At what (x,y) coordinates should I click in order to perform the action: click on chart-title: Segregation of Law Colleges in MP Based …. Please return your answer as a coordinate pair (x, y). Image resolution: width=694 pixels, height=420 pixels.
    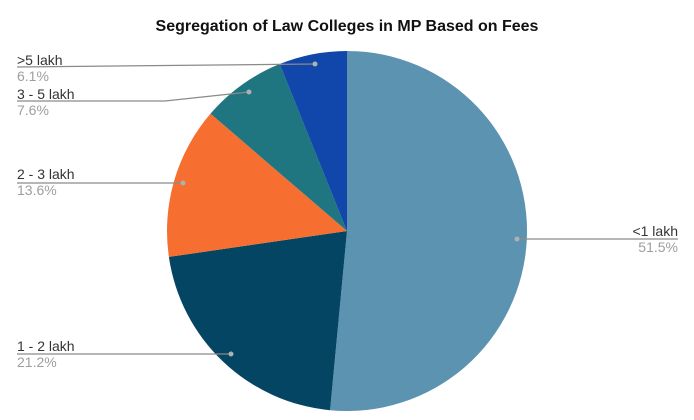
    Looking at the image, I should click on (347, 26).